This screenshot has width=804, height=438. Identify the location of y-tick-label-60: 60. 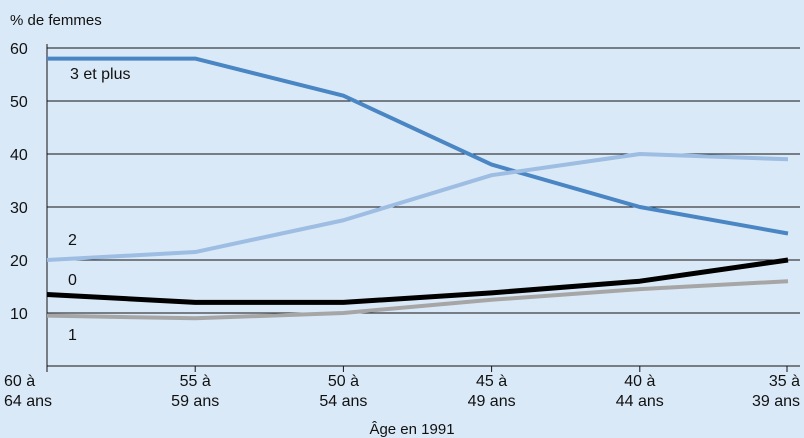
(19, 49).